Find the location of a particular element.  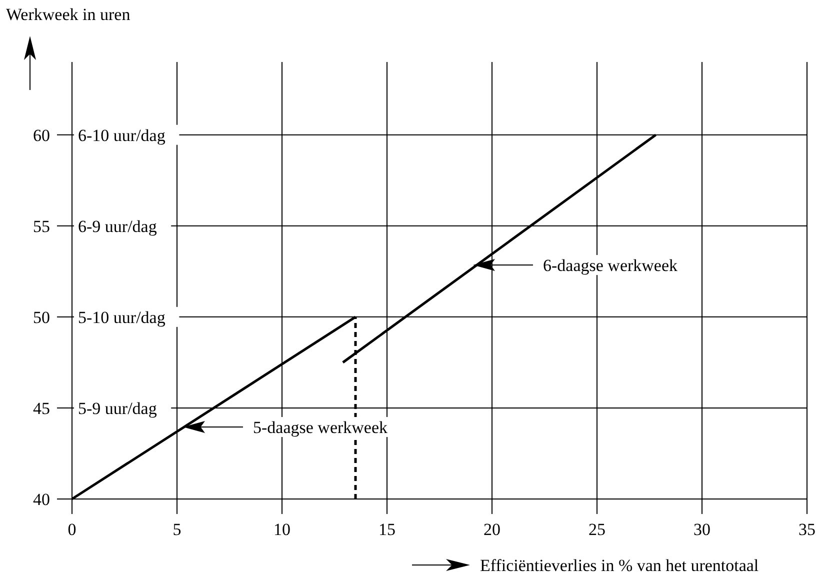

ref-line-label: 6-10 uur/dag is located at coordinates (122, 135).